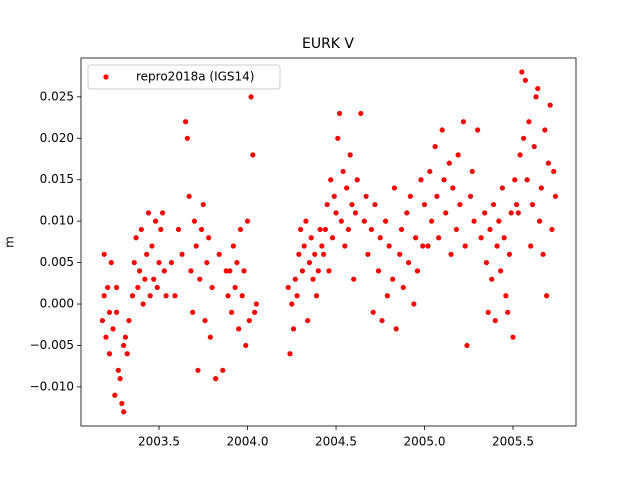  Describe the element at coordinates (52, 386) in the screenshot. I see `y-tick-label: −0.010` at that location.